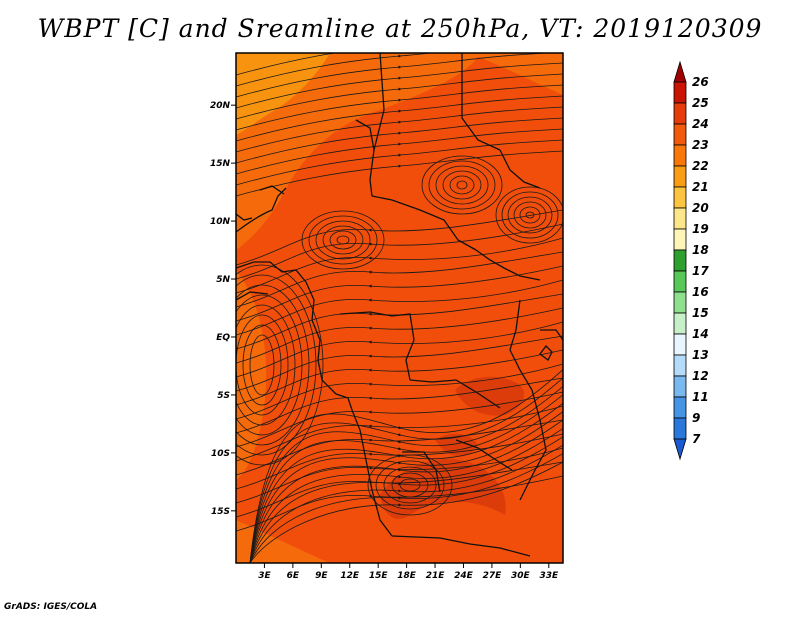 The image size is (800, 618). What do you see at coordinates (379, 576) in the screenshot?
I see `x-tick-label: 15E` at bounding box center [379, 576].